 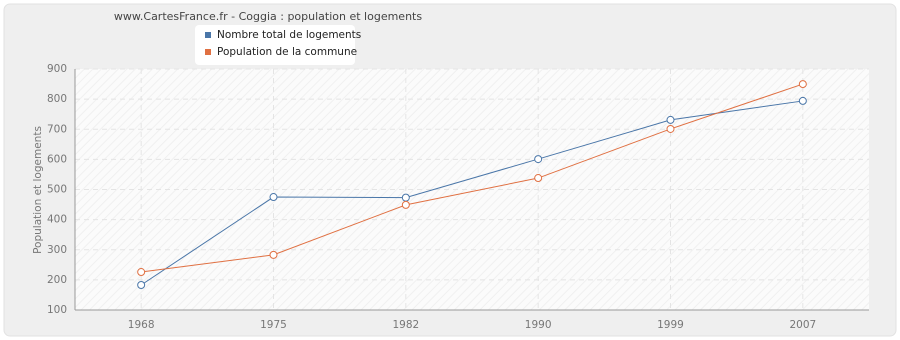 What do you see at coordinates (273, 325) in the screenshot?
I see `x-tick-label: 1975` at bounding box center [273, 325].